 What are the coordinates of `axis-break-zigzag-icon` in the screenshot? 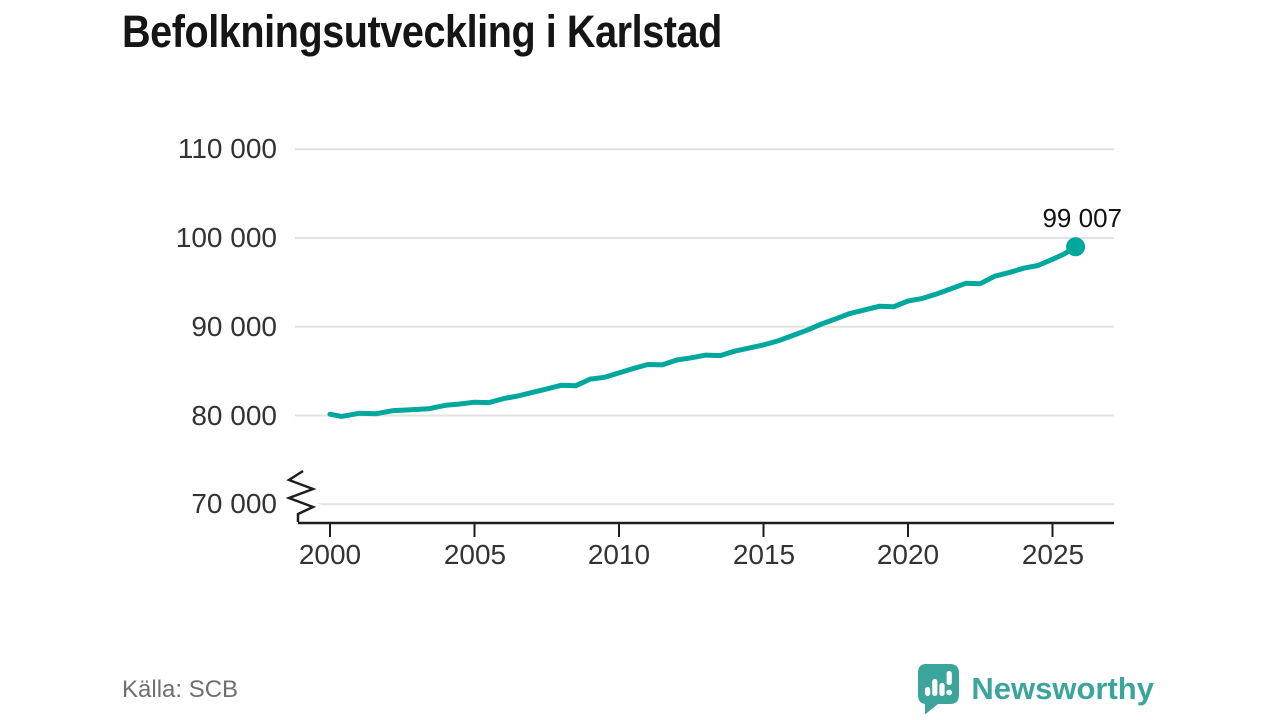 It's located at (301, 495).